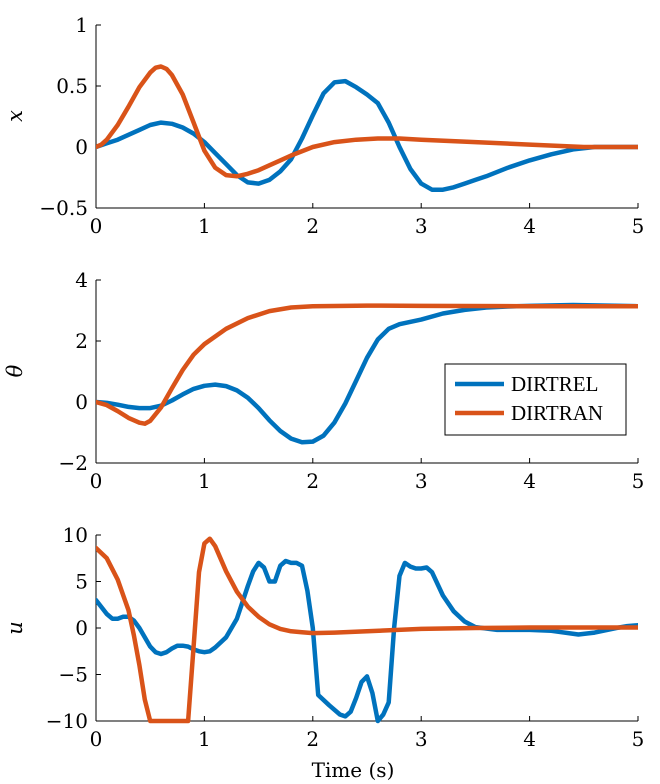 The image size is (660, 784). I want to click on legend: DIRTREL DIRTRAN, so click(535, 399).